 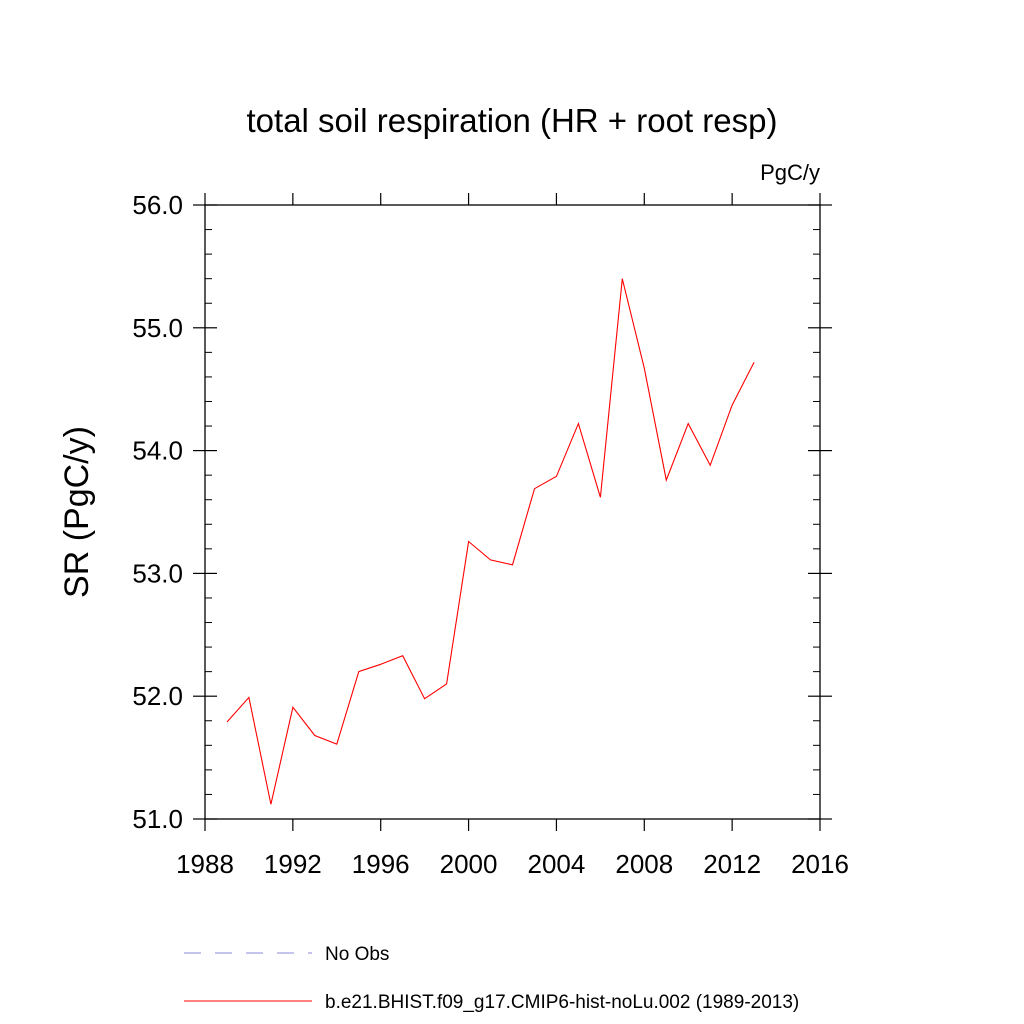 I want to click on y-tick-label: 53.0, so click(x=157, y=573).